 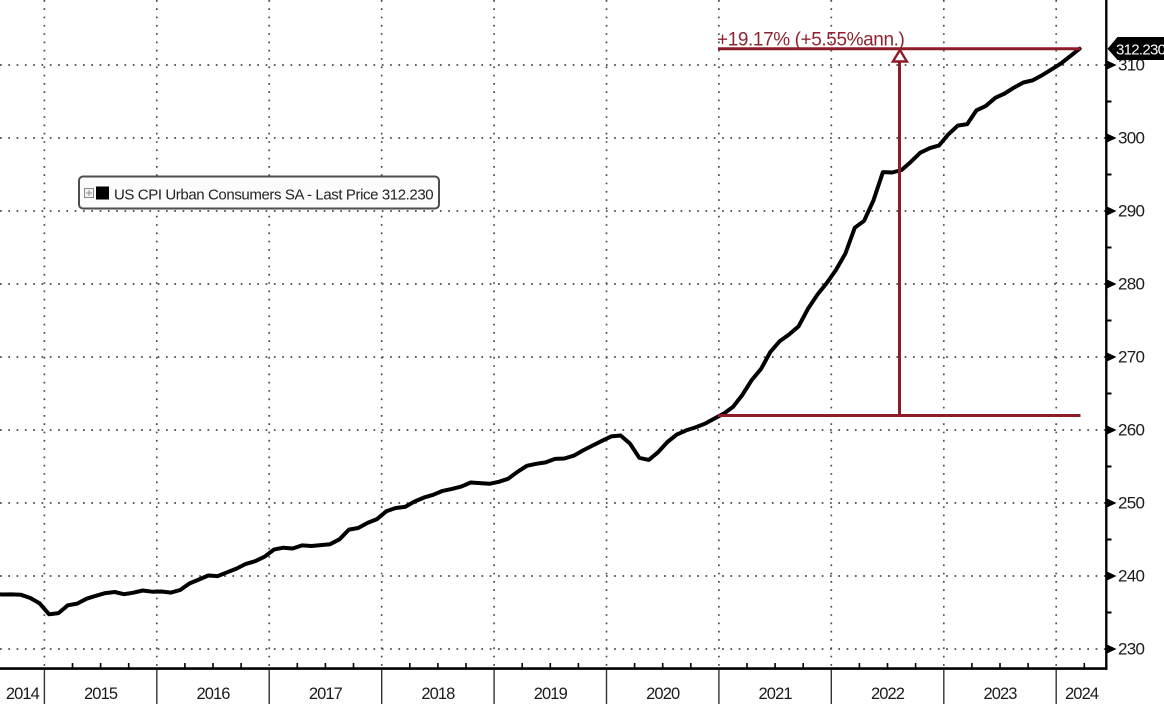 What do you see at coordinates (101, 694) in the screenshot?
I see `svg-text: 2015` at bounding box center [101, 694].